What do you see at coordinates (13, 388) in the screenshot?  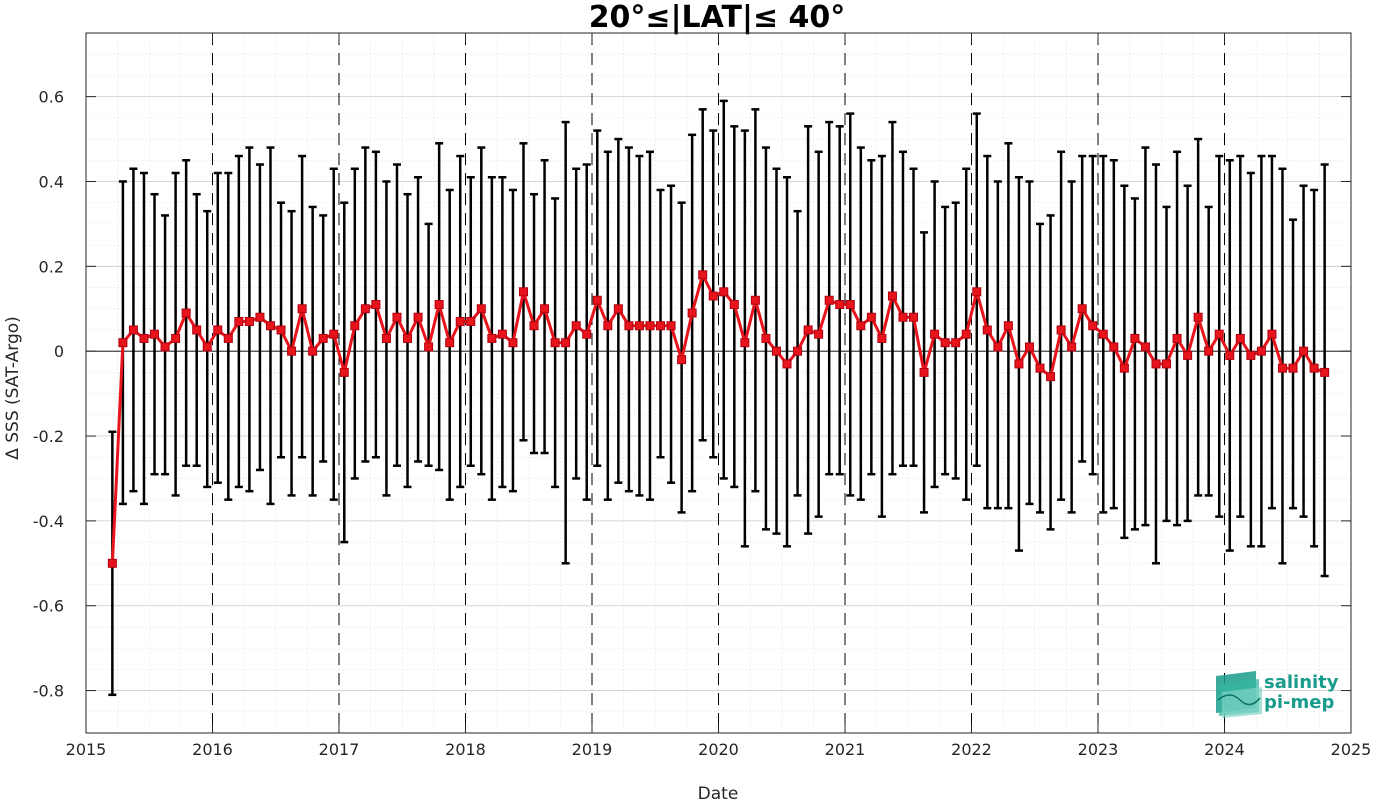 I see `y-axis-label: Δ SSS (SAT-Argo)` at bounding box center [13, 388].